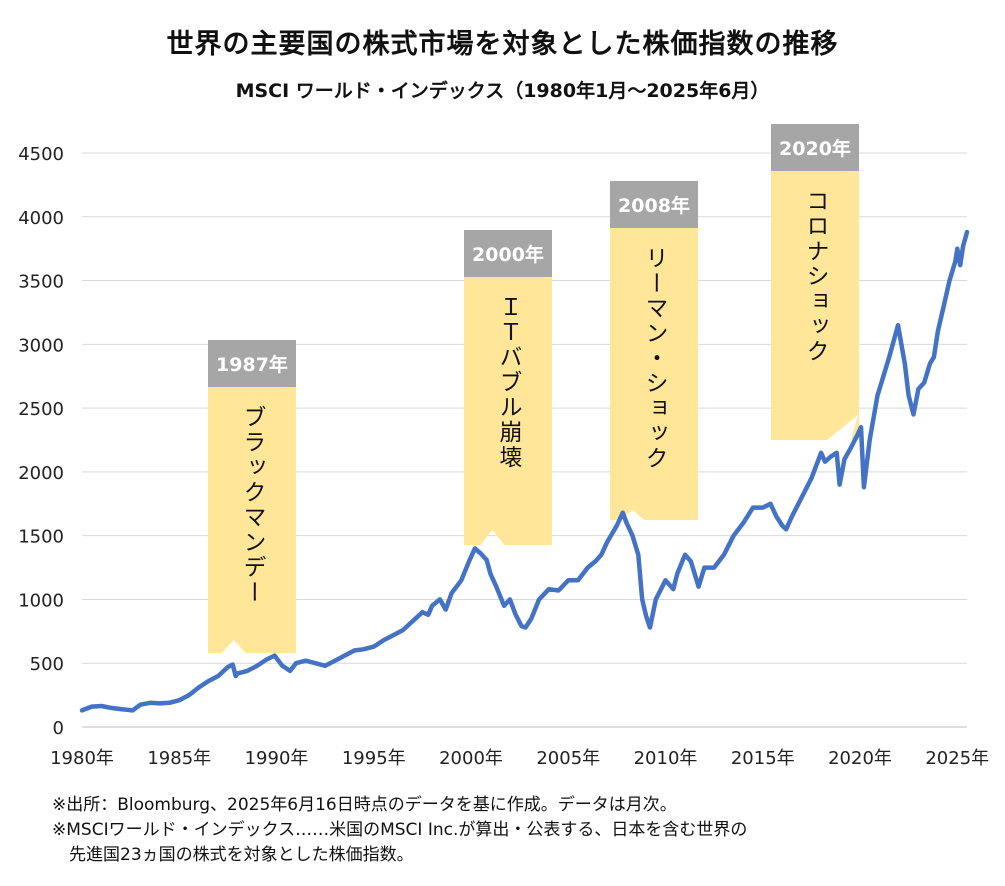 The width and height of the screenshot is (1005, 886). Describe the element at coordinates (502, 44) in the screenshot. I see `chart-title: 世界の主要国の株式市場を対象とした株価指数の推移` at that location.